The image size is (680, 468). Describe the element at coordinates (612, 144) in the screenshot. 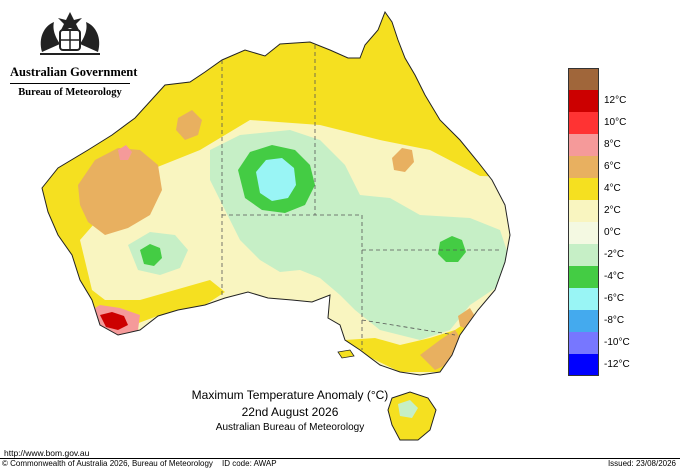

I see `legend-label: 8°C` at that location.